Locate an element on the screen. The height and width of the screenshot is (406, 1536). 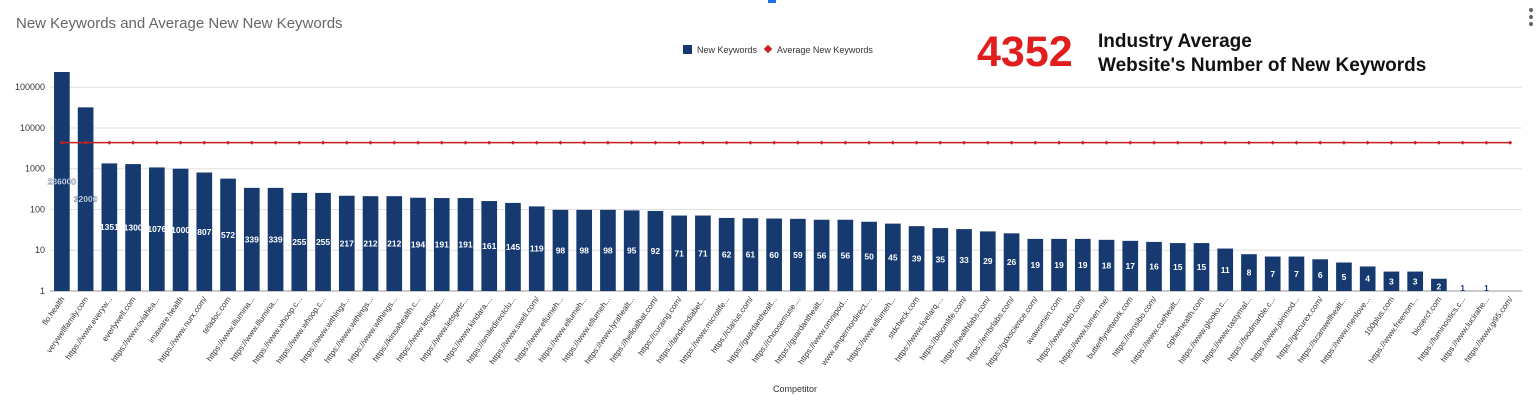
data-label: 19 is located at coordinates (1083, 265).